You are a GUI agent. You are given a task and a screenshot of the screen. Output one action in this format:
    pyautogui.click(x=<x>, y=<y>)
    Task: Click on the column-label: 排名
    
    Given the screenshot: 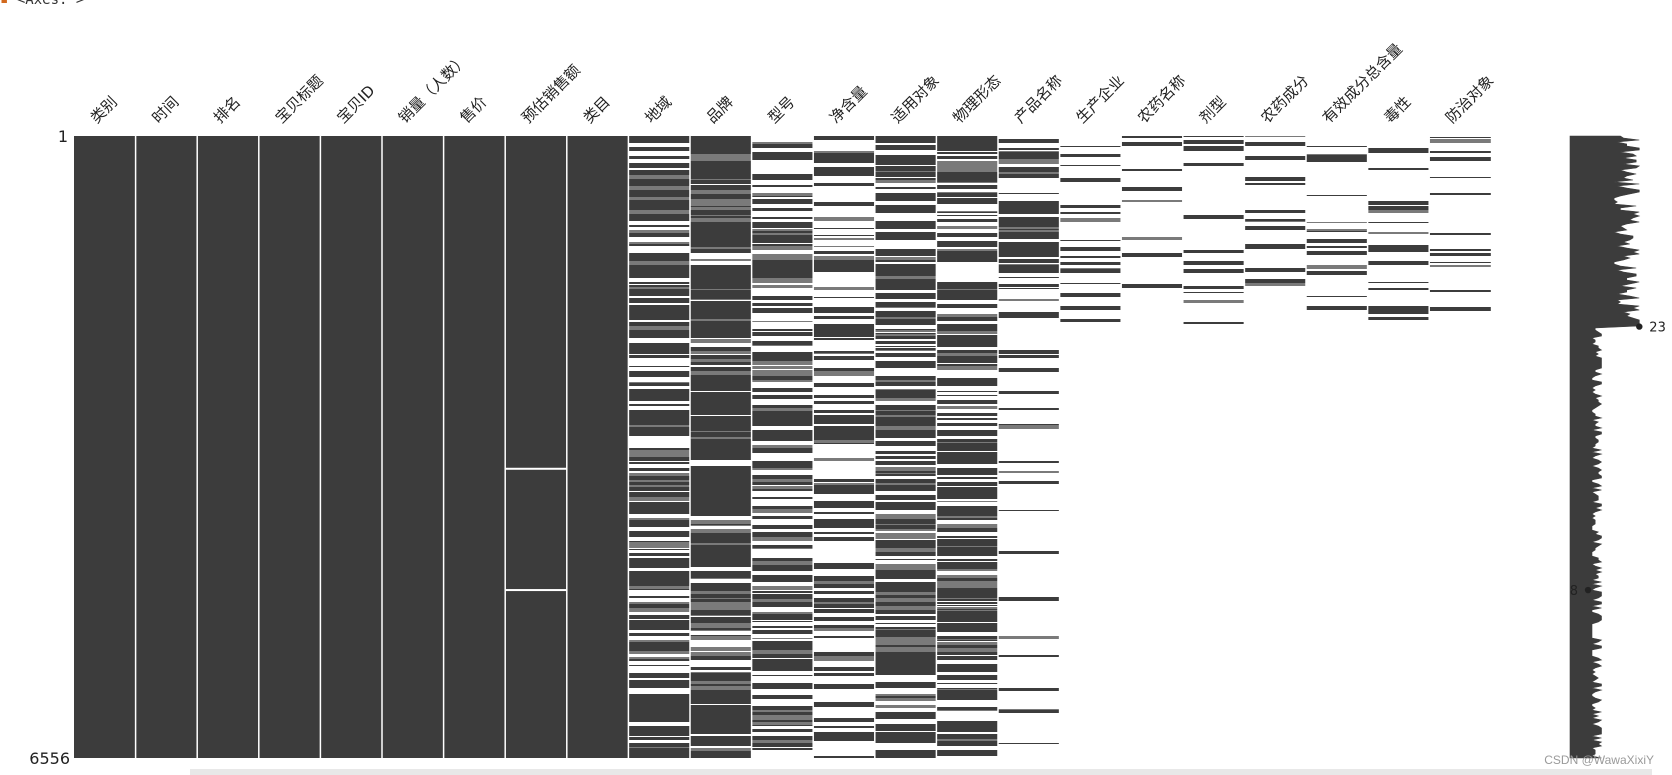 What is the action you would take?
    pyautogui.click(x=227, y=110)
    